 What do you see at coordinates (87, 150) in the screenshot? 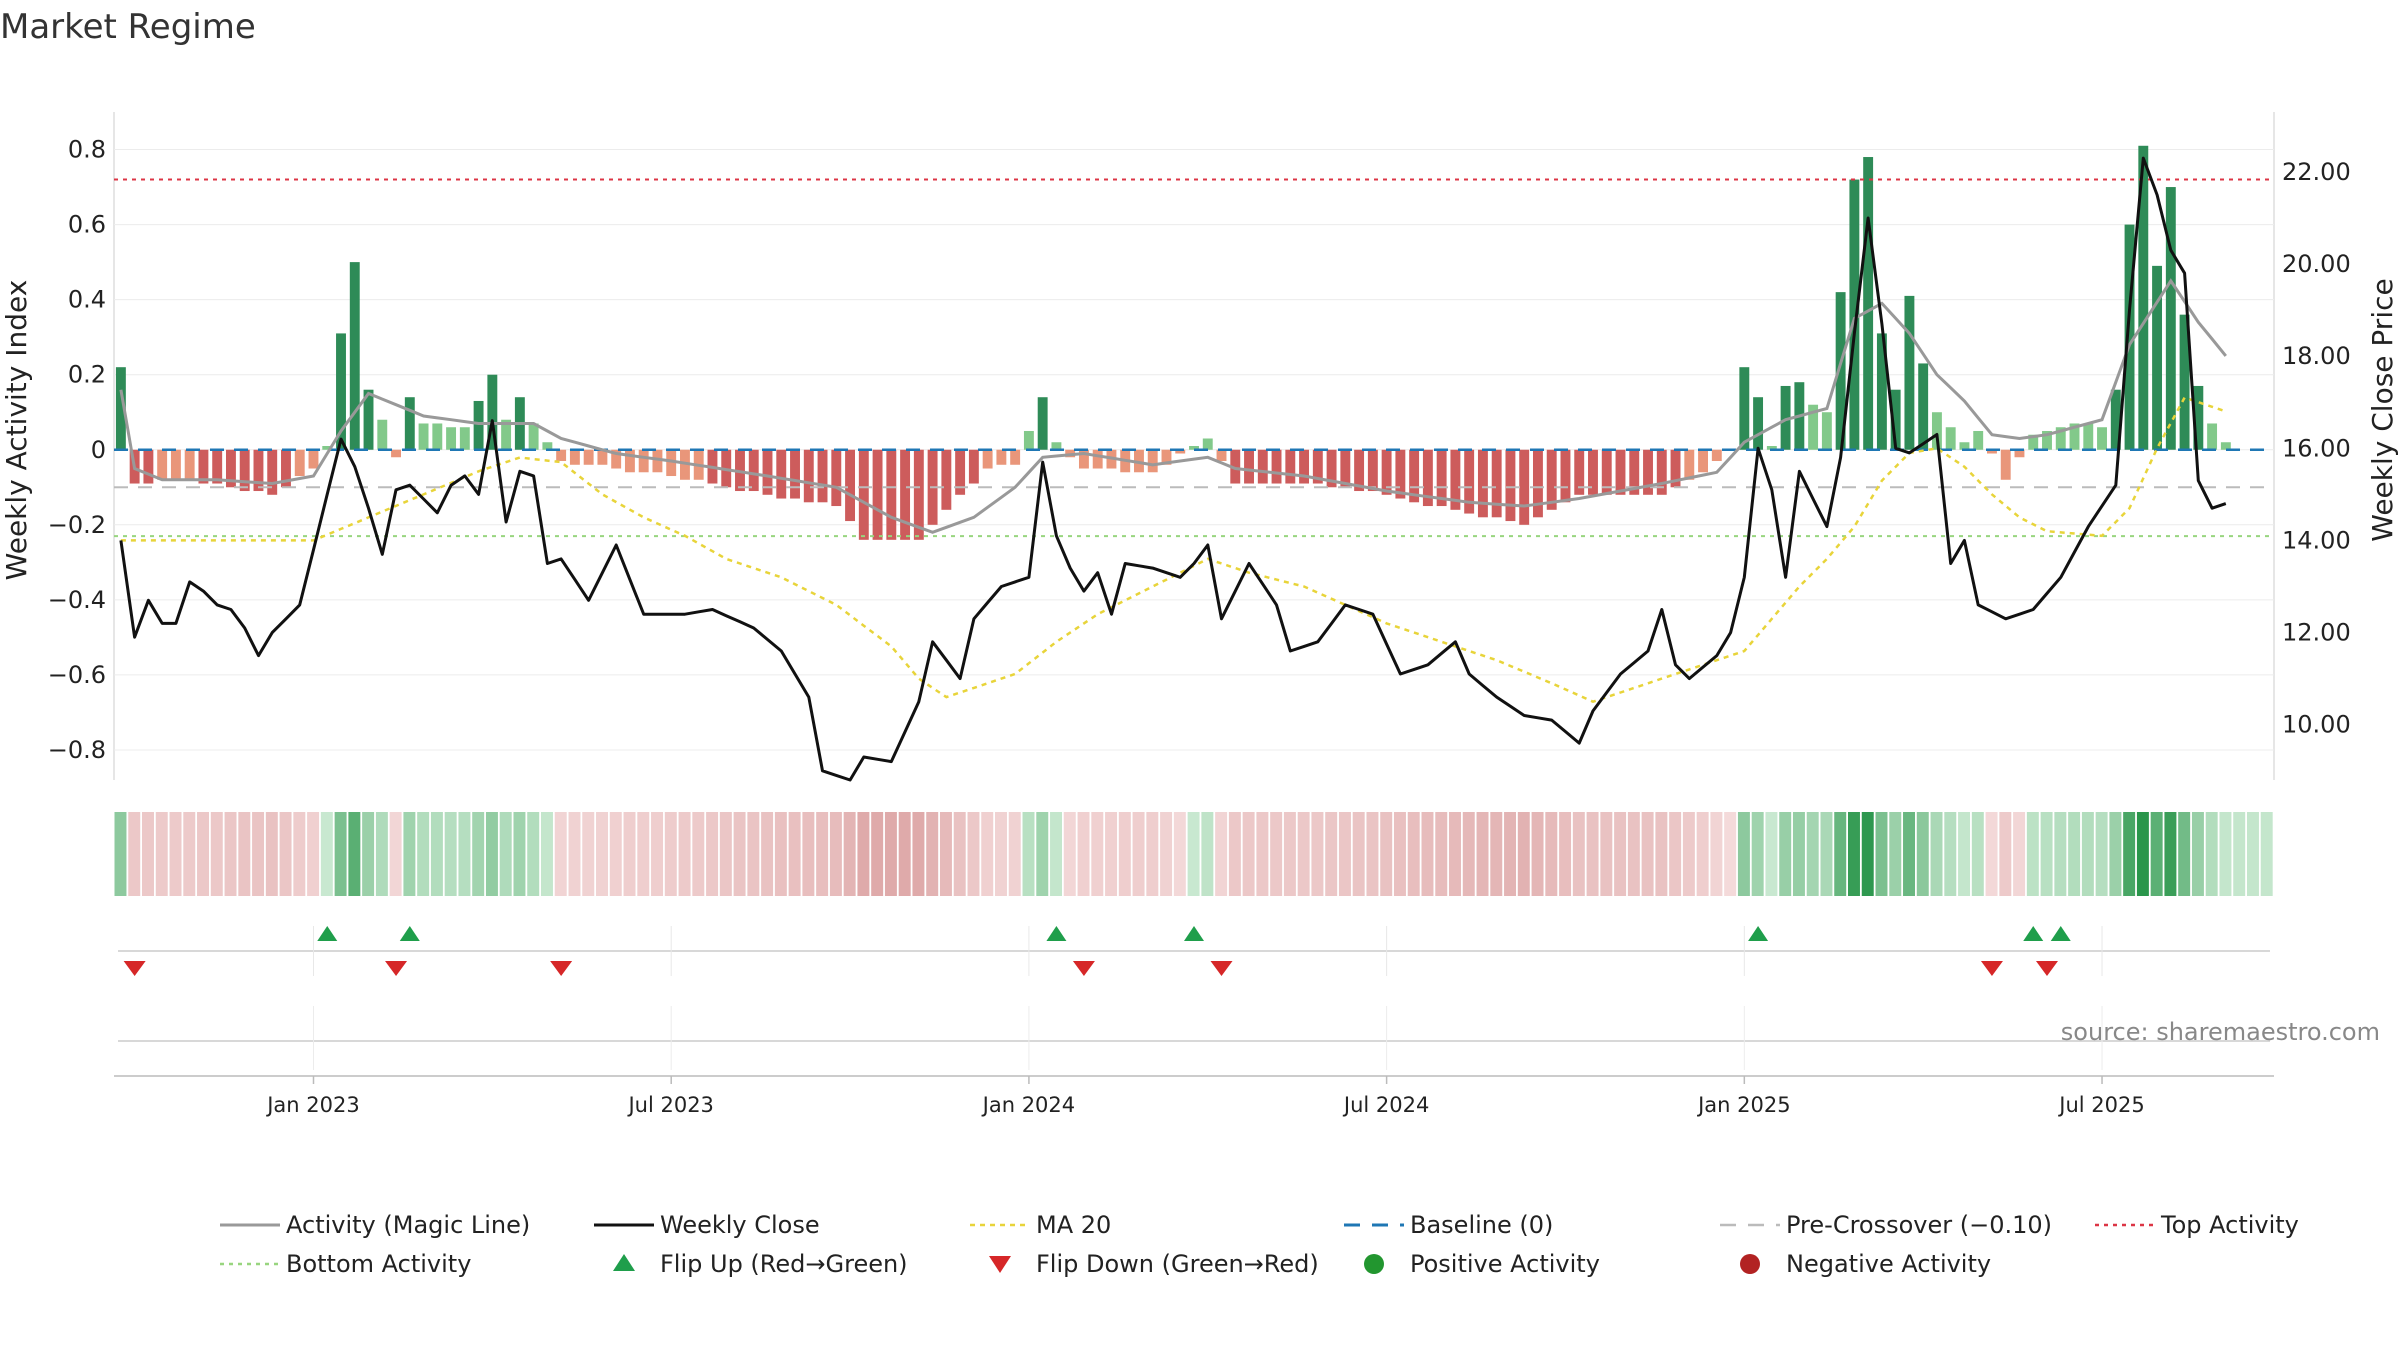
I see `y-left-tick-label: 0.8` at bounding box center [87, 150].